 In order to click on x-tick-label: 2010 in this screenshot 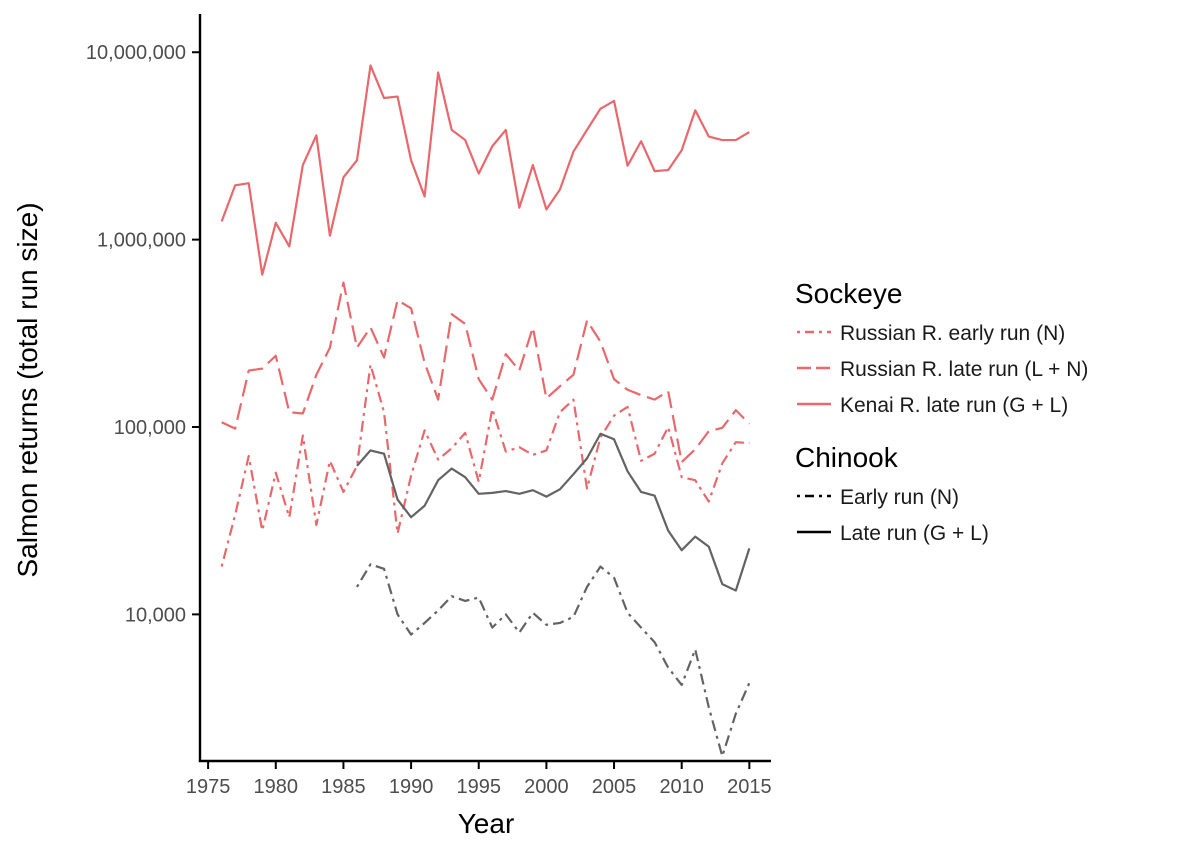, I will do `click(681, 787)`.